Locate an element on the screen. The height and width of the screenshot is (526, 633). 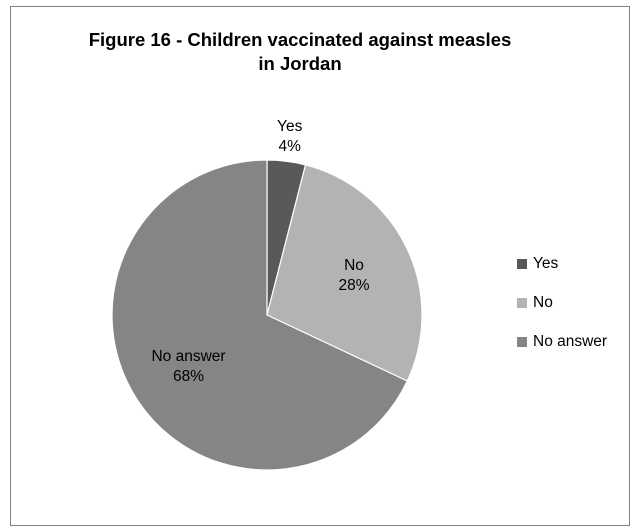
slice-value-yes: 4% is located at coordinates (289, 146).